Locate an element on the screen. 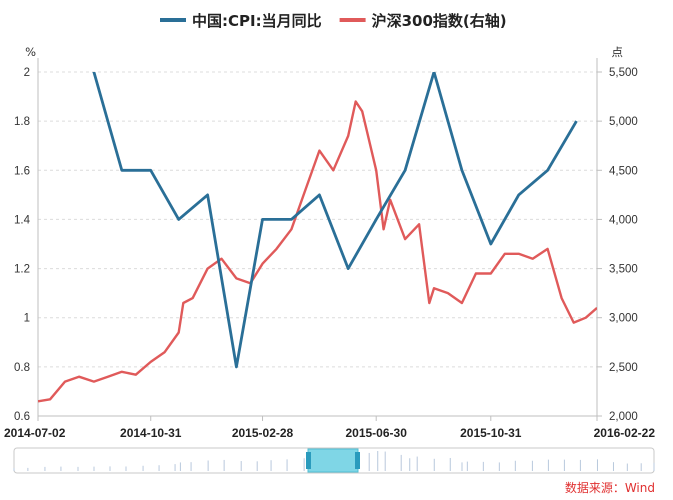  legend-item: 中国:CPI:当月同比 is located at coordinates (241, 21).